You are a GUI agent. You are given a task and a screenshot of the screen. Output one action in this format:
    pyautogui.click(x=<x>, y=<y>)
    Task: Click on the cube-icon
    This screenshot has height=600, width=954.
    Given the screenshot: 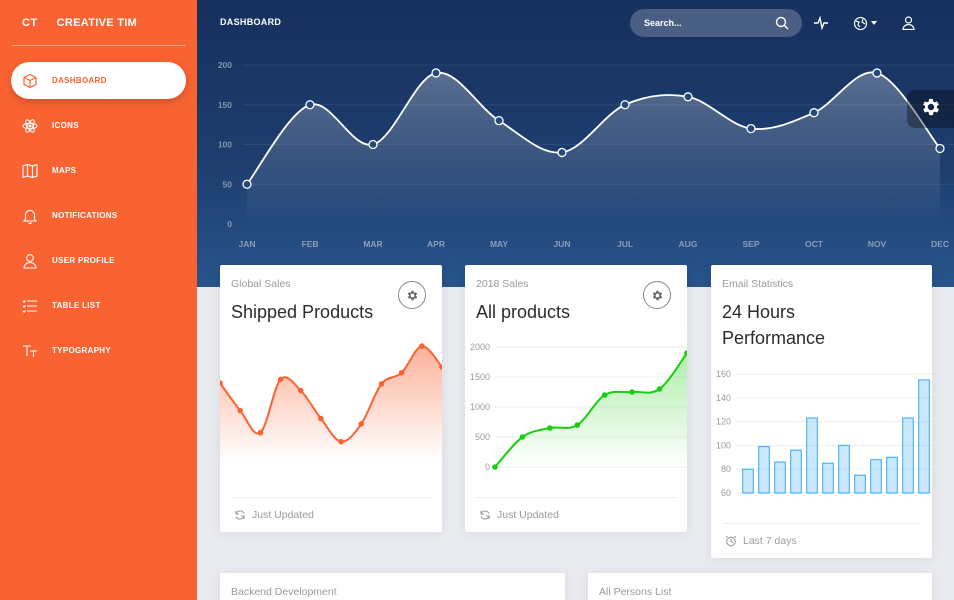 What is the action you would take?
    pyautogui.click(x=30, y=81)
    